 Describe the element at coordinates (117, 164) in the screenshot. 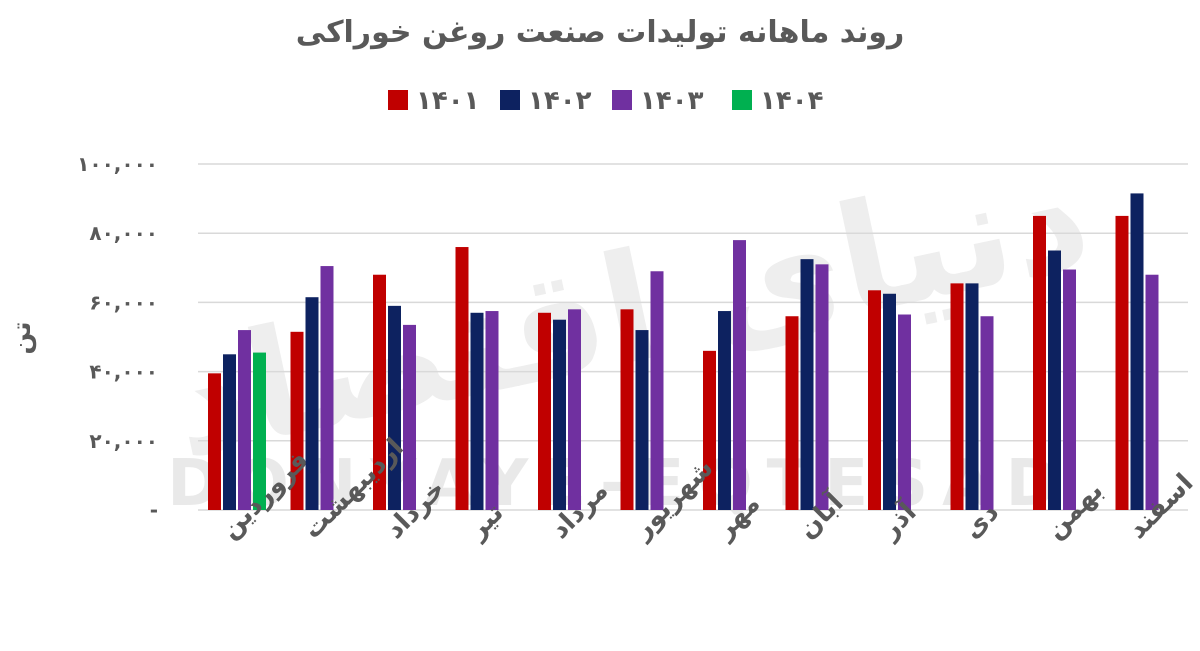

I see `y-tick-label: ۱۰۰,۰۰۰` at that location.